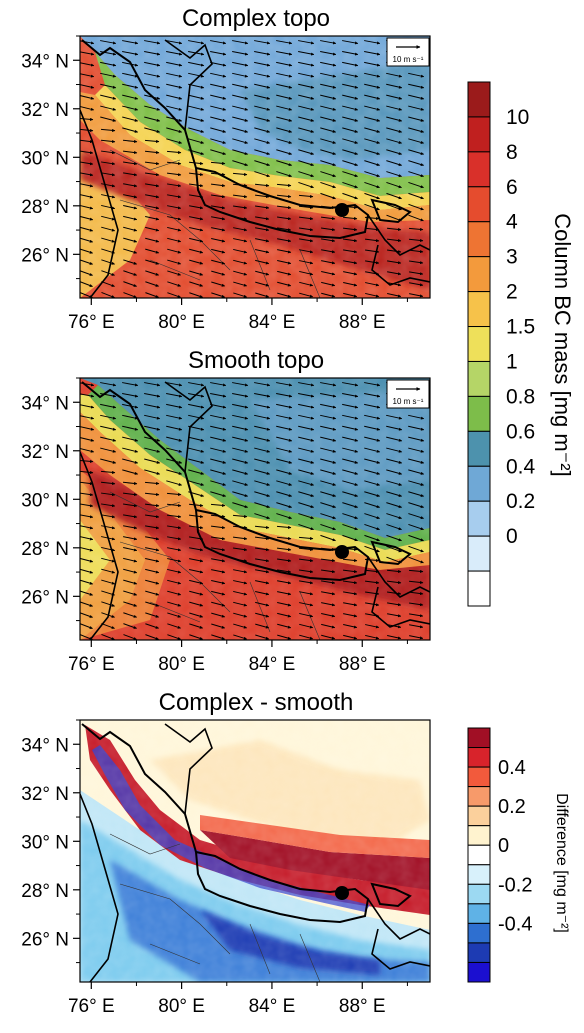  What do you see at coordinates (91, 1006) in the screenshot?
I see `x-tick-label: 76° E` at bounding box center [91, 1006].